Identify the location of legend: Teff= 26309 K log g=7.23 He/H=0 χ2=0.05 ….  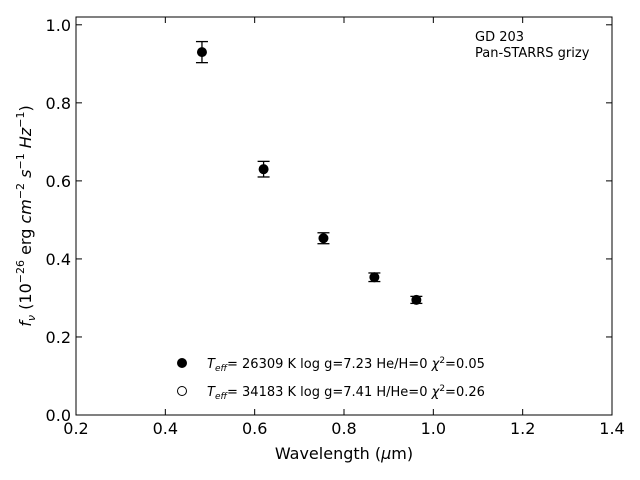
(331, 379).